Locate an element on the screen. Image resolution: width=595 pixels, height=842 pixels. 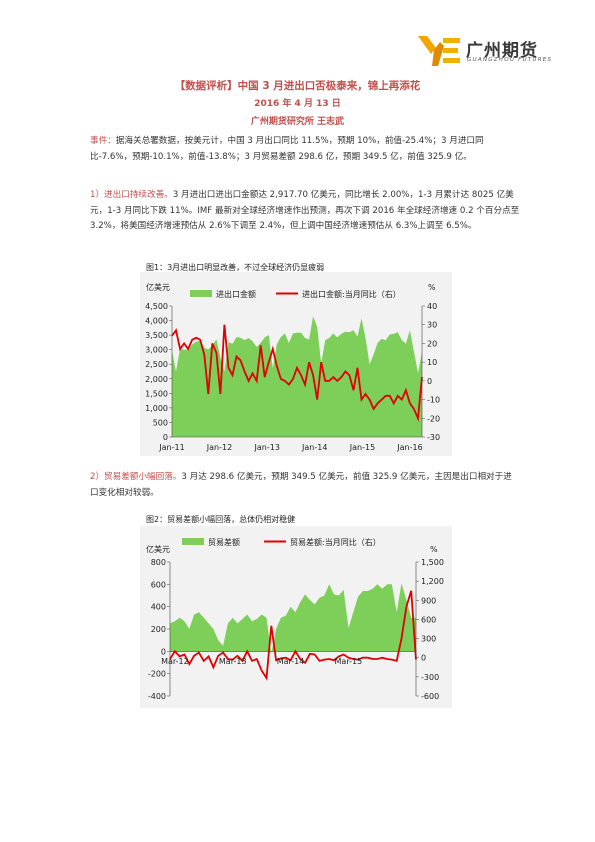
right-tick-label: 30 is located at coordinates (432, 325).